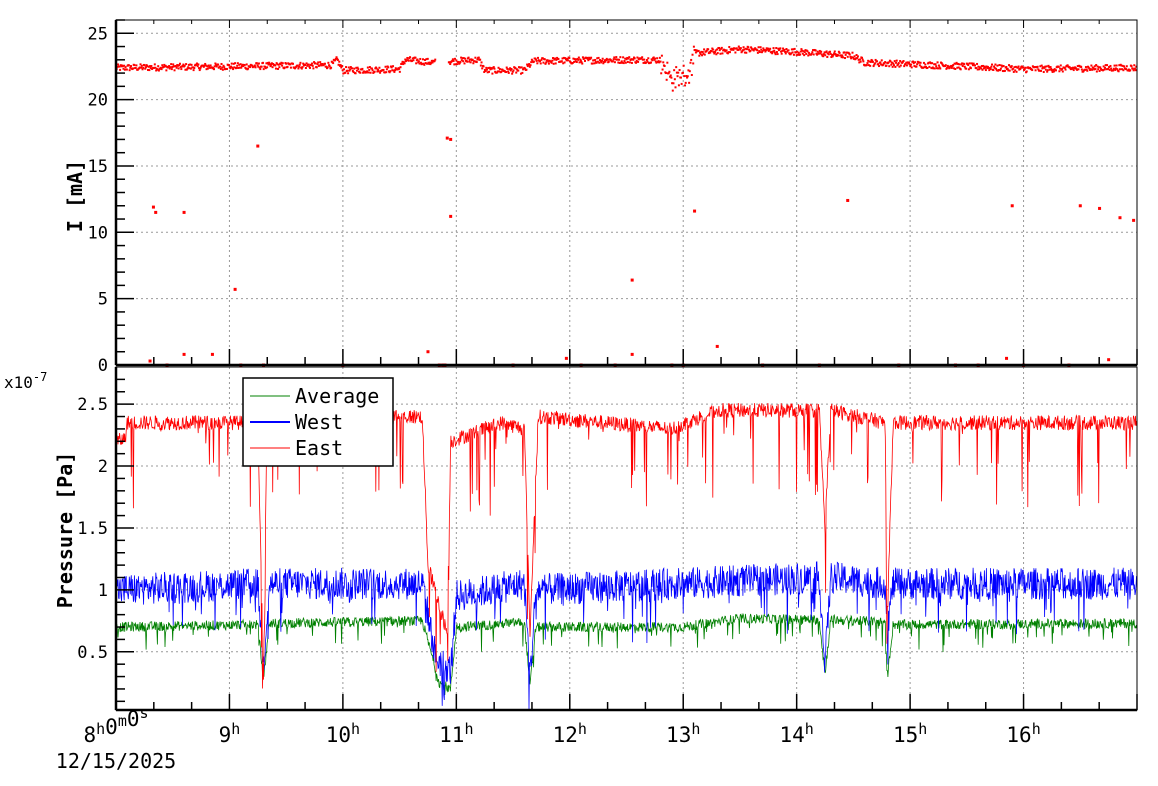 The height and width of the screenshot is (786, 1158). Describe the element at coordinates (92, 653) in the screenshot. I see `bottom-y-tick-label: 0.5` at that location.